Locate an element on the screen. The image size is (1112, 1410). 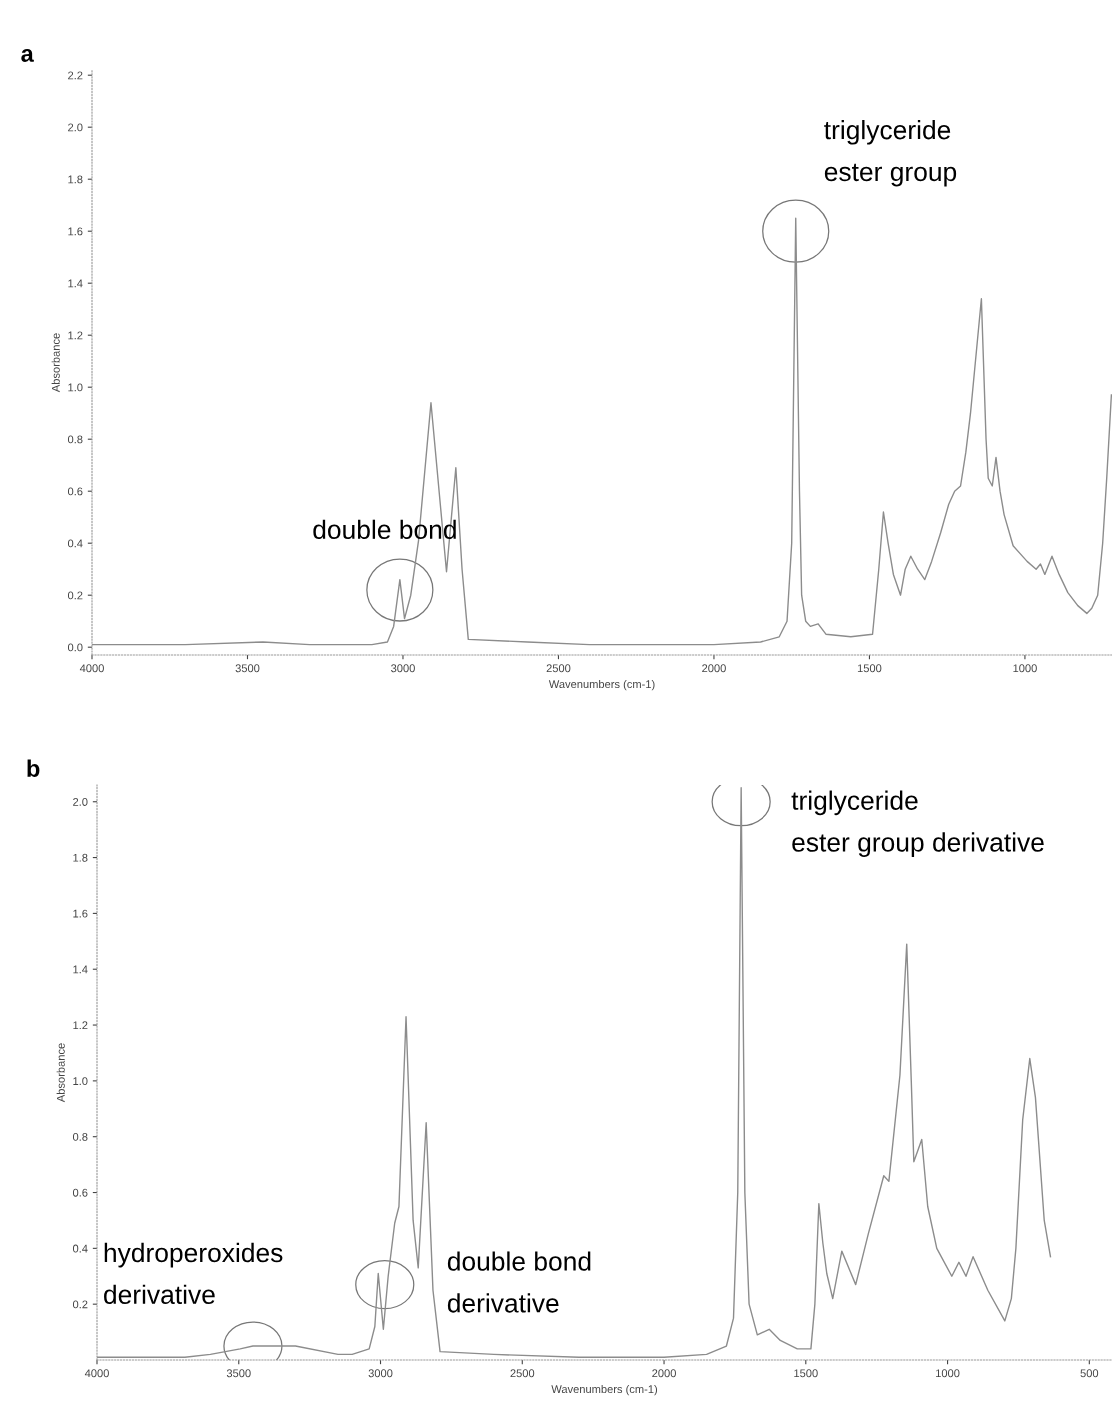
annotation: triglyceride ester group derivative is located at coordinates (917, 823).